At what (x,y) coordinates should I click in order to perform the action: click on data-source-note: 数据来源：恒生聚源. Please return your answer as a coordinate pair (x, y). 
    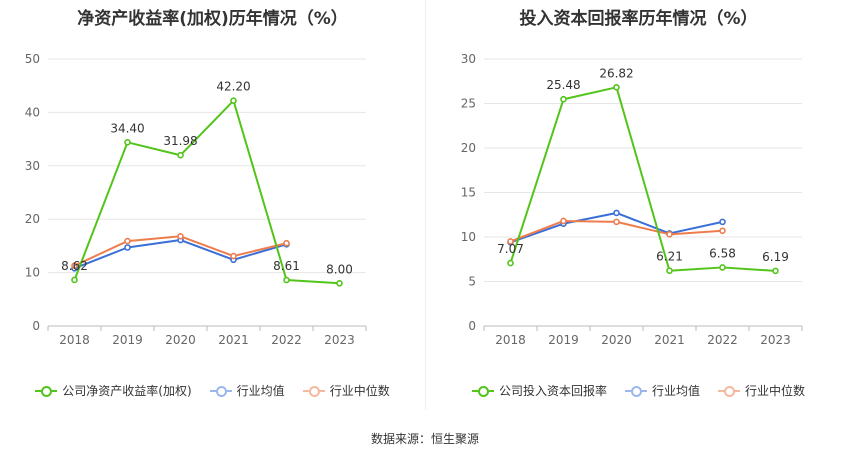
    Looking at the image, I should click on (424, 439).